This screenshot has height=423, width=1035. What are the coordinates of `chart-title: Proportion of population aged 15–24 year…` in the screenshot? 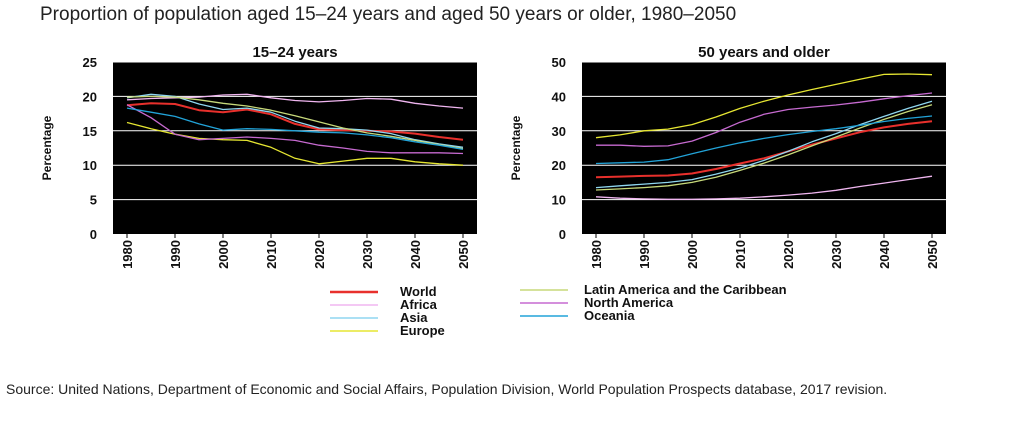 It's located at (388, 14).